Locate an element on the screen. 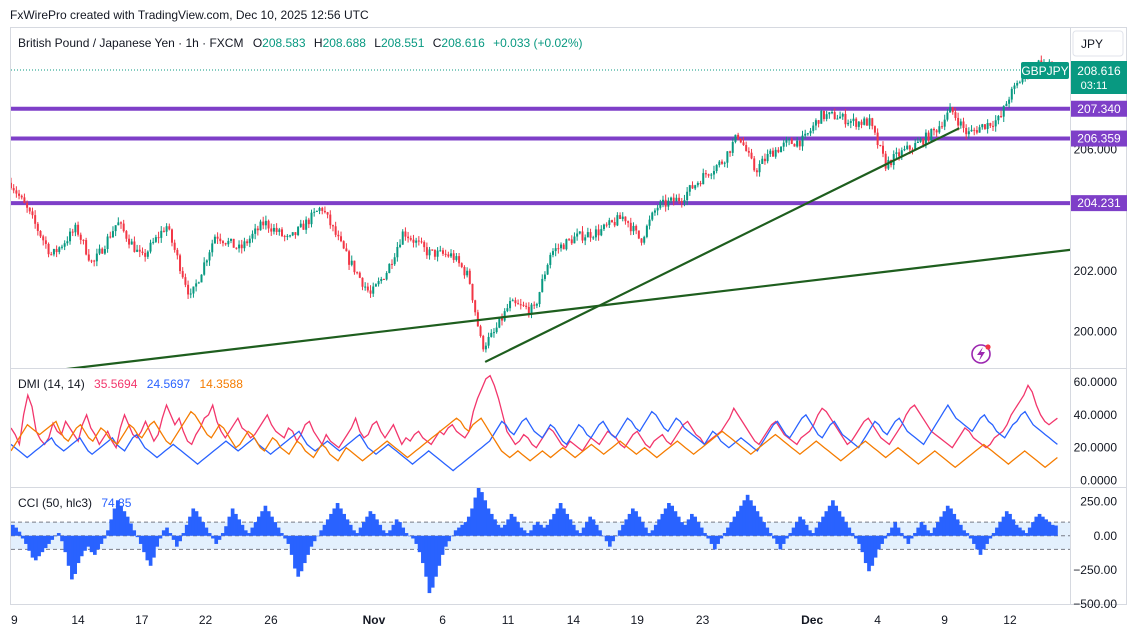 Image resolution: width=1128 pixels, height=644 pixels. last-price-label: 208.616 is located at coordinates (1099, 71).